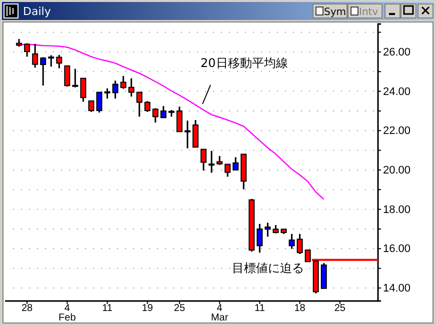 The height and width of the screenshot is (325, 436). What do you see at coordinates (67, 313) in the screenshot?
I see `x-tick-label: 4 Feb` at bounding box center [67, 313].